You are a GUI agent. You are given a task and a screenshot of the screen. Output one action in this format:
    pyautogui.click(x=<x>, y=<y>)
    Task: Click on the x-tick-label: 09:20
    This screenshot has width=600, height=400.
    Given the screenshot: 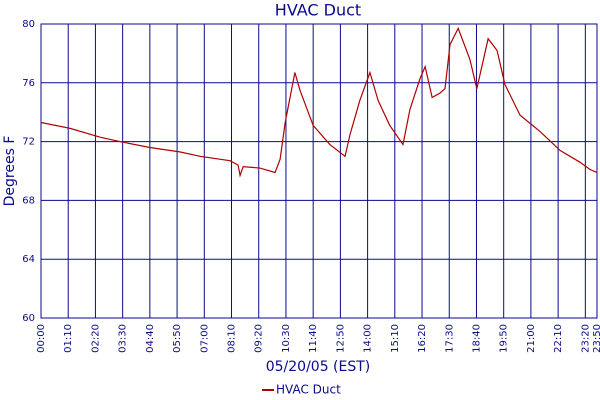 What is the action you would take?
    pyautogui.click(x=259, y=338)
    